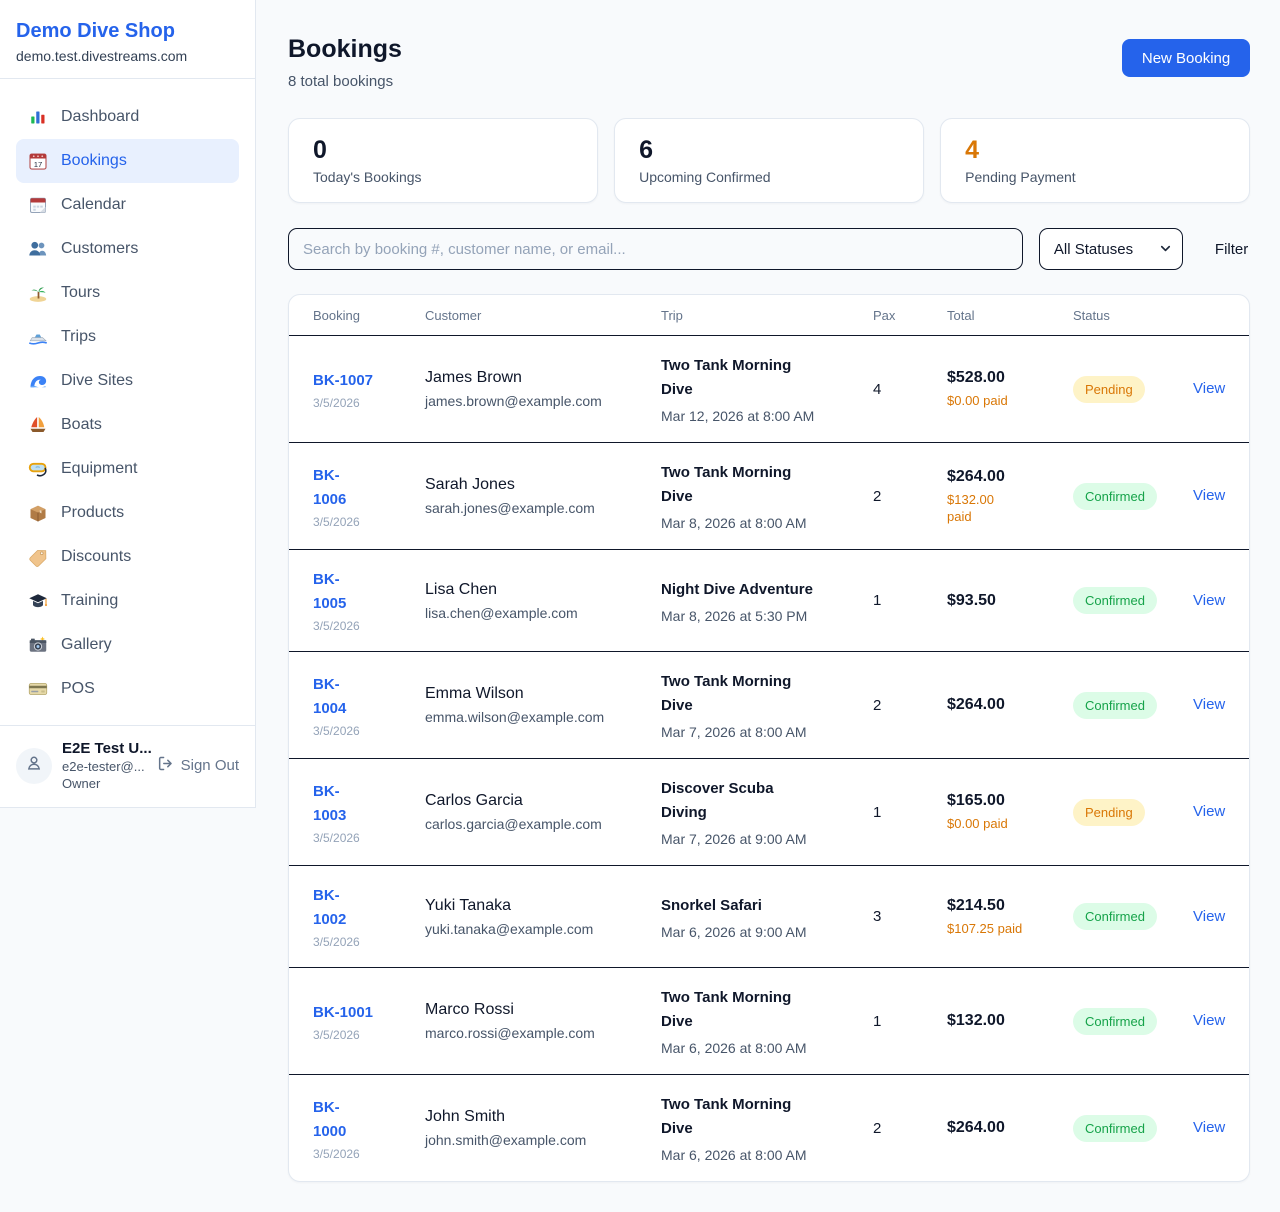  What do you see at coordinates (976, 905) in the screenshot?
I see `total-amount: $214.50` at bounding box center [976, 905].